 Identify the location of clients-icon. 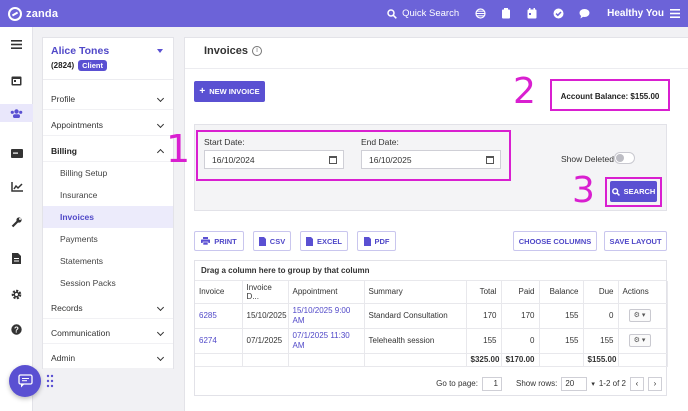
(16, 113).